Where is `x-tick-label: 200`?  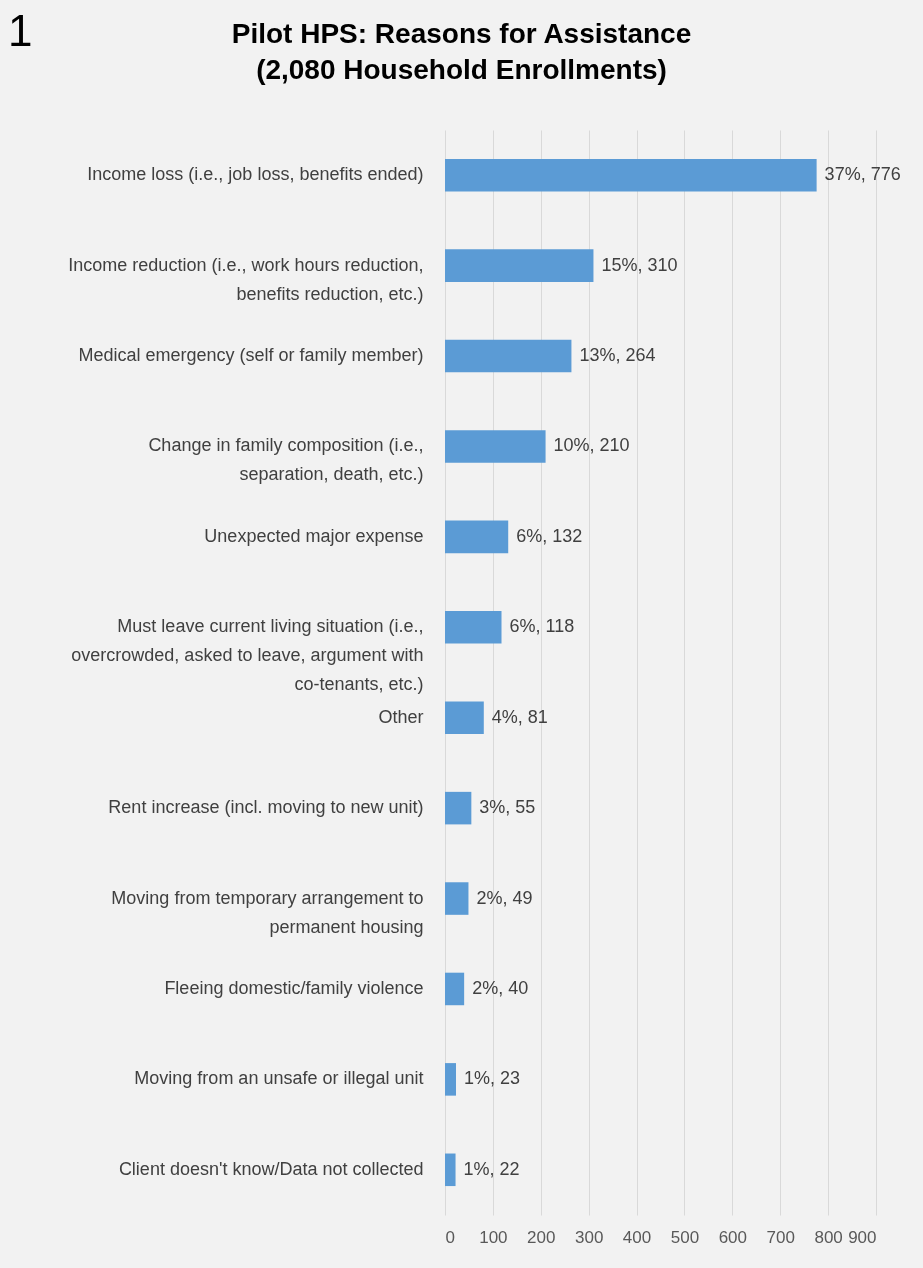 x-tick-label: 200 is located at coordinates (541, 1237).